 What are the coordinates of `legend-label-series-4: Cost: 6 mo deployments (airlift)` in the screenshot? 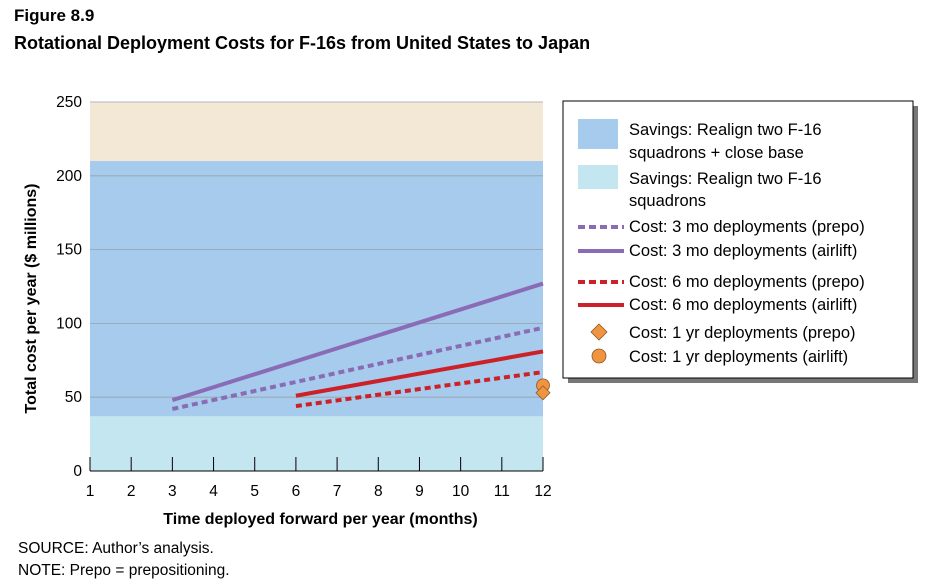 It's located at (743, 305).